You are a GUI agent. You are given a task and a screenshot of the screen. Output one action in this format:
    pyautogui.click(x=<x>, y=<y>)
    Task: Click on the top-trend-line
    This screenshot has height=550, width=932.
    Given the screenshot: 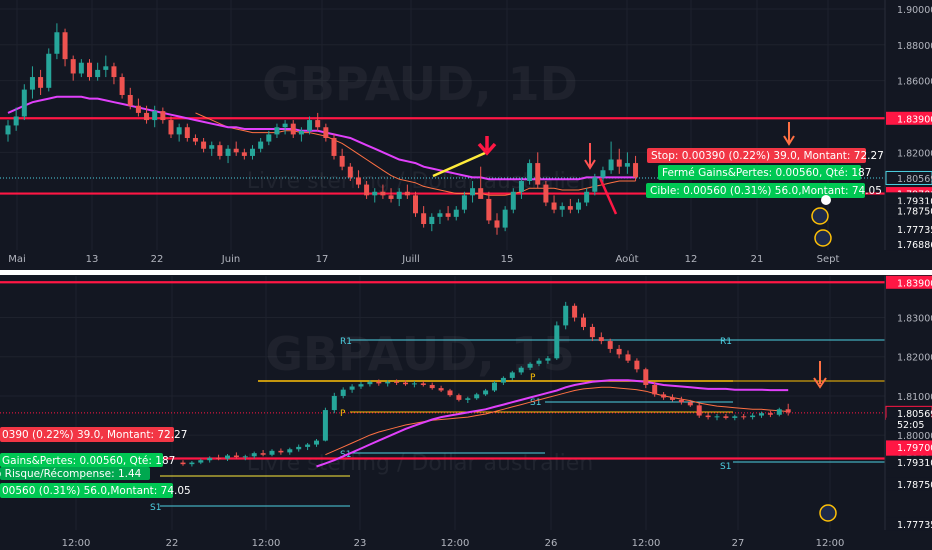 What is the action you would take?
    pyautogui.click(x=459, y=164)
    